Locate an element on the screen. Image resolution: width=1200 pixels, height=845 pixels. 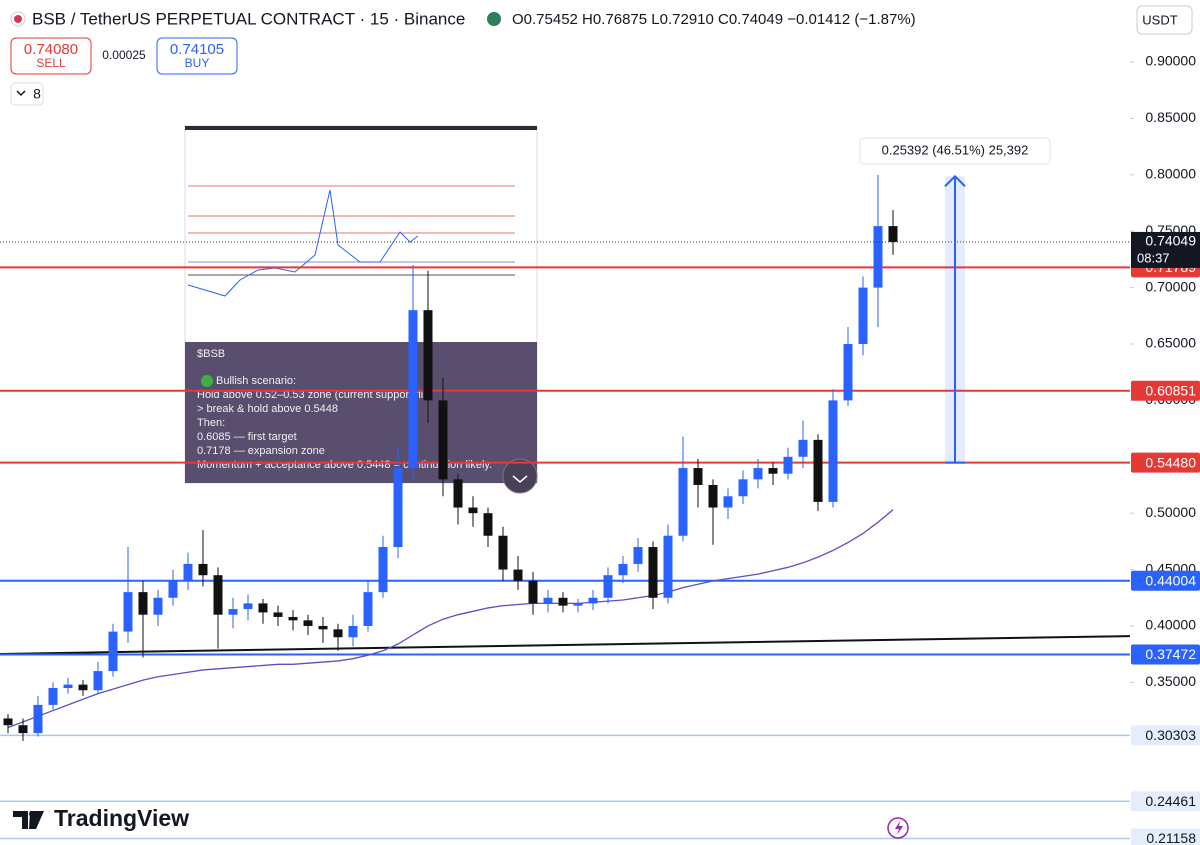
sell-label: SELL is located at coordinates (51, 63).